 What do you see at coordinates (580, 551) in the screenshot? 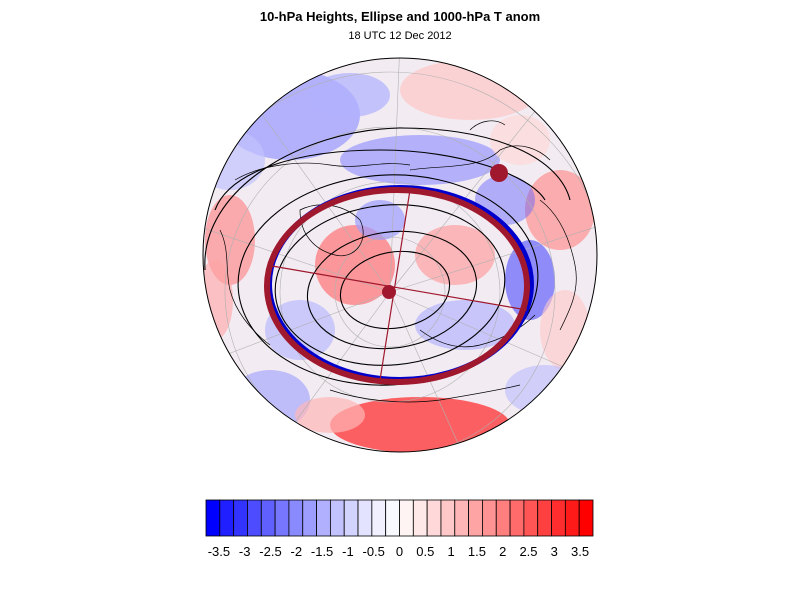
I see `colorbar-tick-label: 3.5` at bounding box center [580, 551].